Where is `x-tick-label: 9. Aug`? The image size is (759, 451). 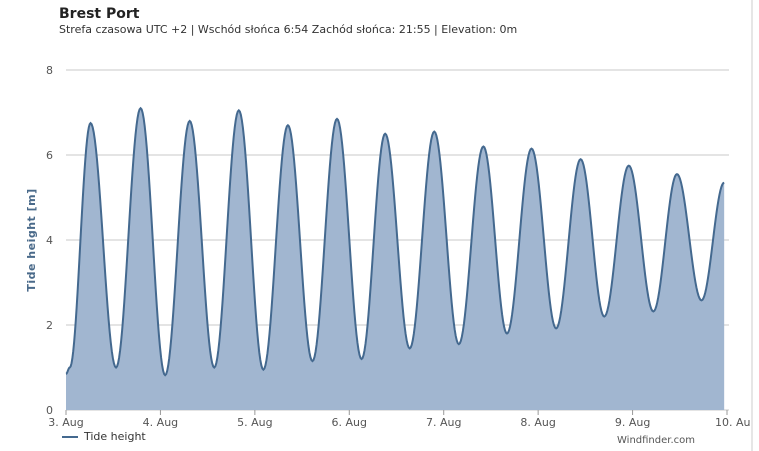 x-tick-label: 9. Aug is located at coordinates (632, 422).